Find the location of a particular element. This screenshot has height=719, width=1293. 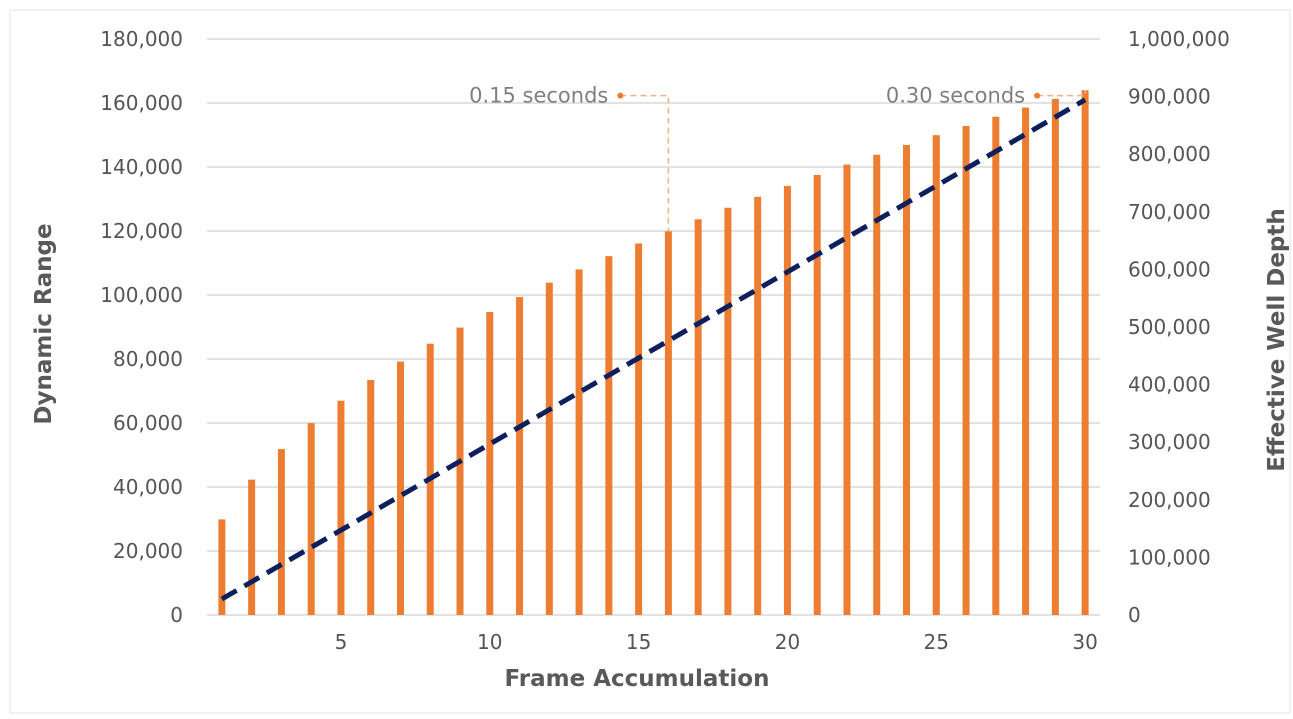

annotations: 0.15 seconds 0.30 seconds is located at coordinates (777, 158).